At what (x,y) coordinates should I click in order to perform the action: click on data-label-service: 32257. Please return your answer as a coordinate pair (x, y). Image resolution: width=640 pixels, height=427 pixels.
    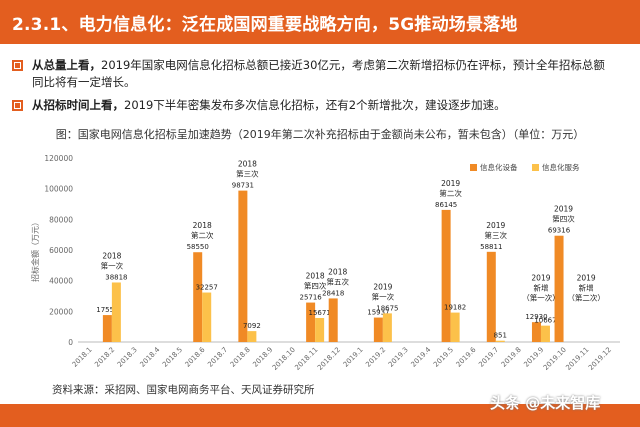
    Looking at the image, I should click on (207, 288).